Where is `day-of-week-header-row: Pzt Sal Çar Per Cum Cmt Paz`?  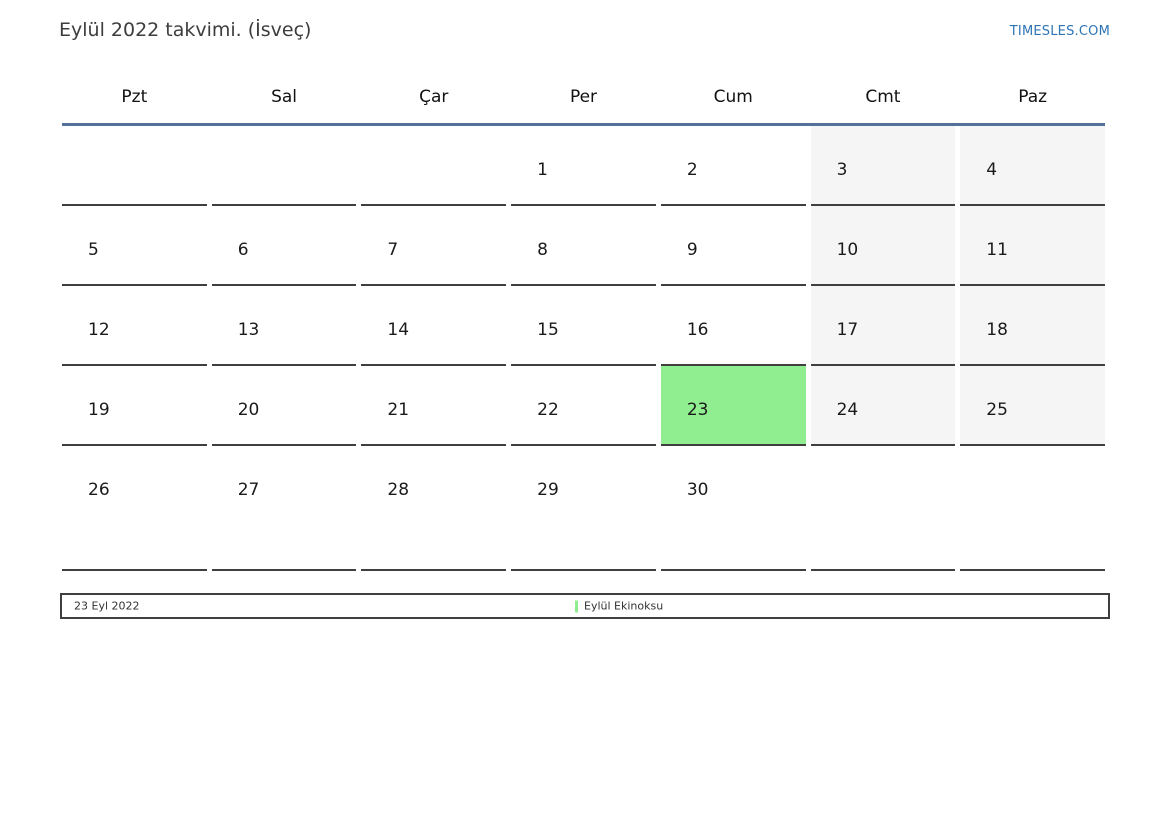 day-of-week-header-row: Pzt Sal Çar Per Cum Cmt Paz is located at coordinates (583, 105).